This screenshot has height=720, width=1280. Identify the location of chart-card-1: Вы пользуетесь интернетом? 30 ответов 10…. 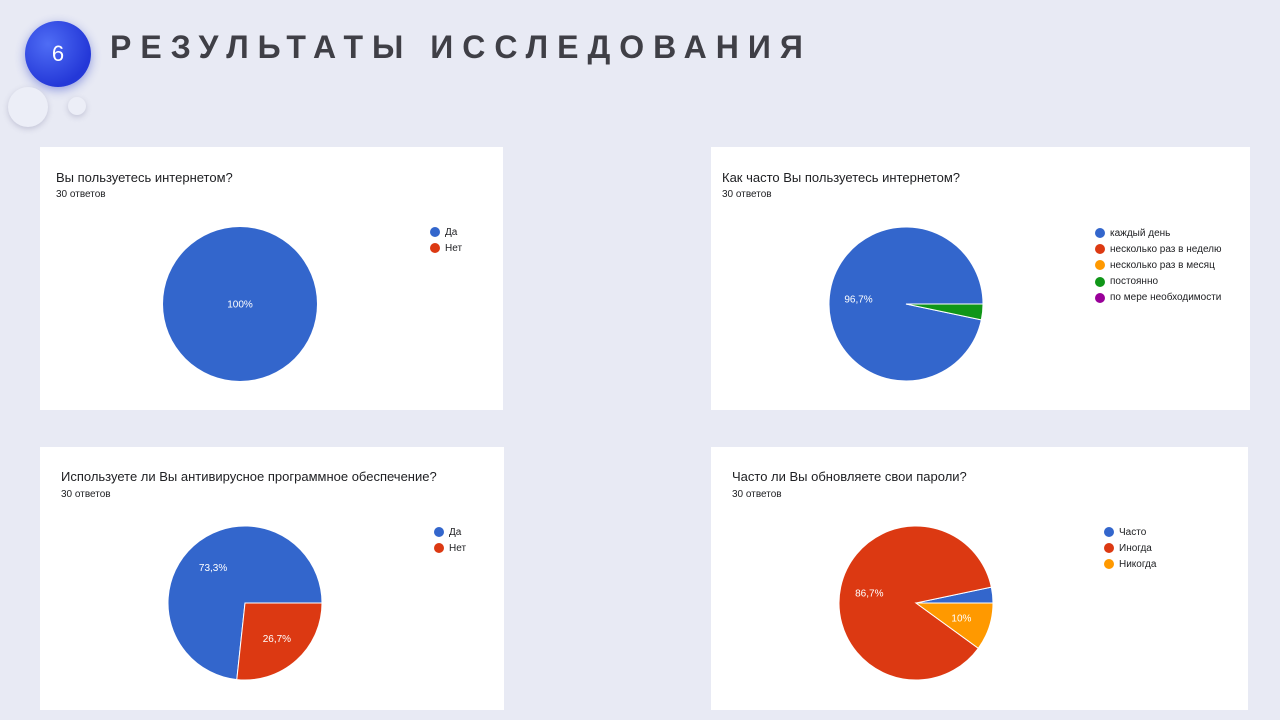
(271, 278).